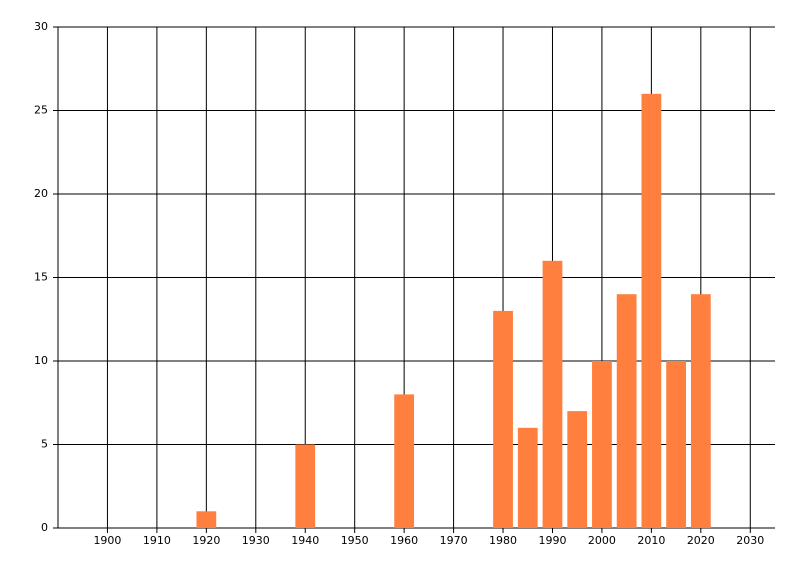 Image resolution: width=800 pixels, height=576 pixels. I want to click on x-tick-label: 1930, so click(256, 540).